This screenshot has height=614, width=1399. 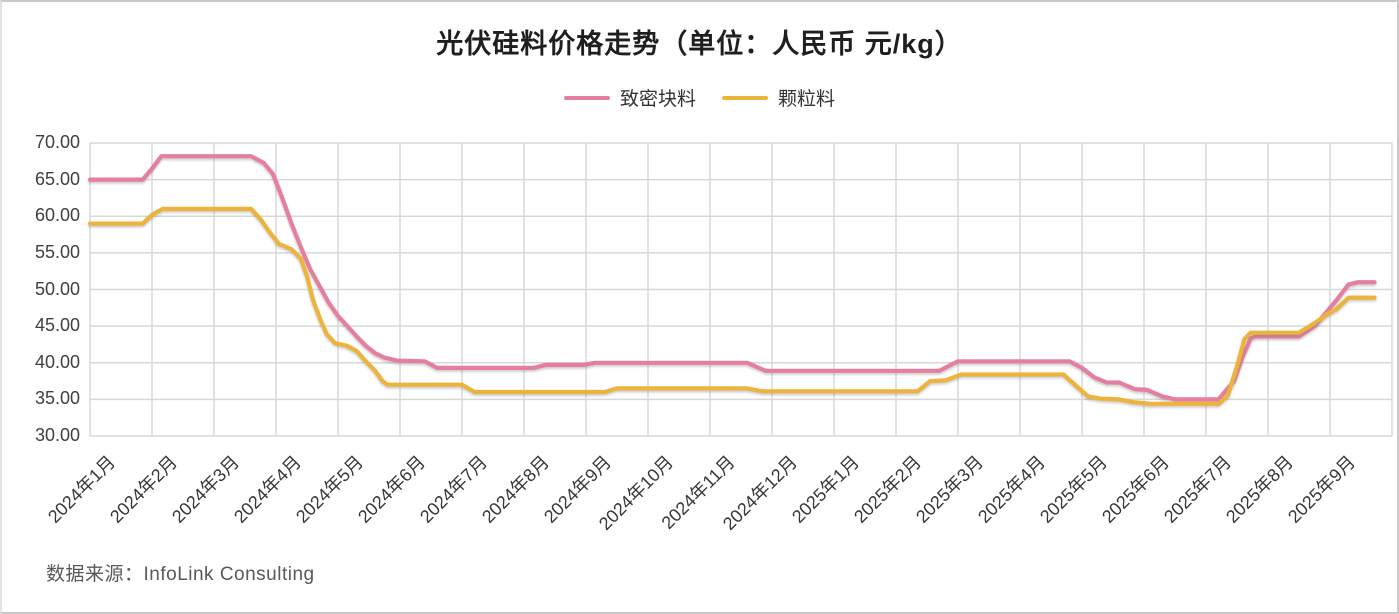 I want to click on y-axis-tick-label: 35.00, so click(x=57, y=398).